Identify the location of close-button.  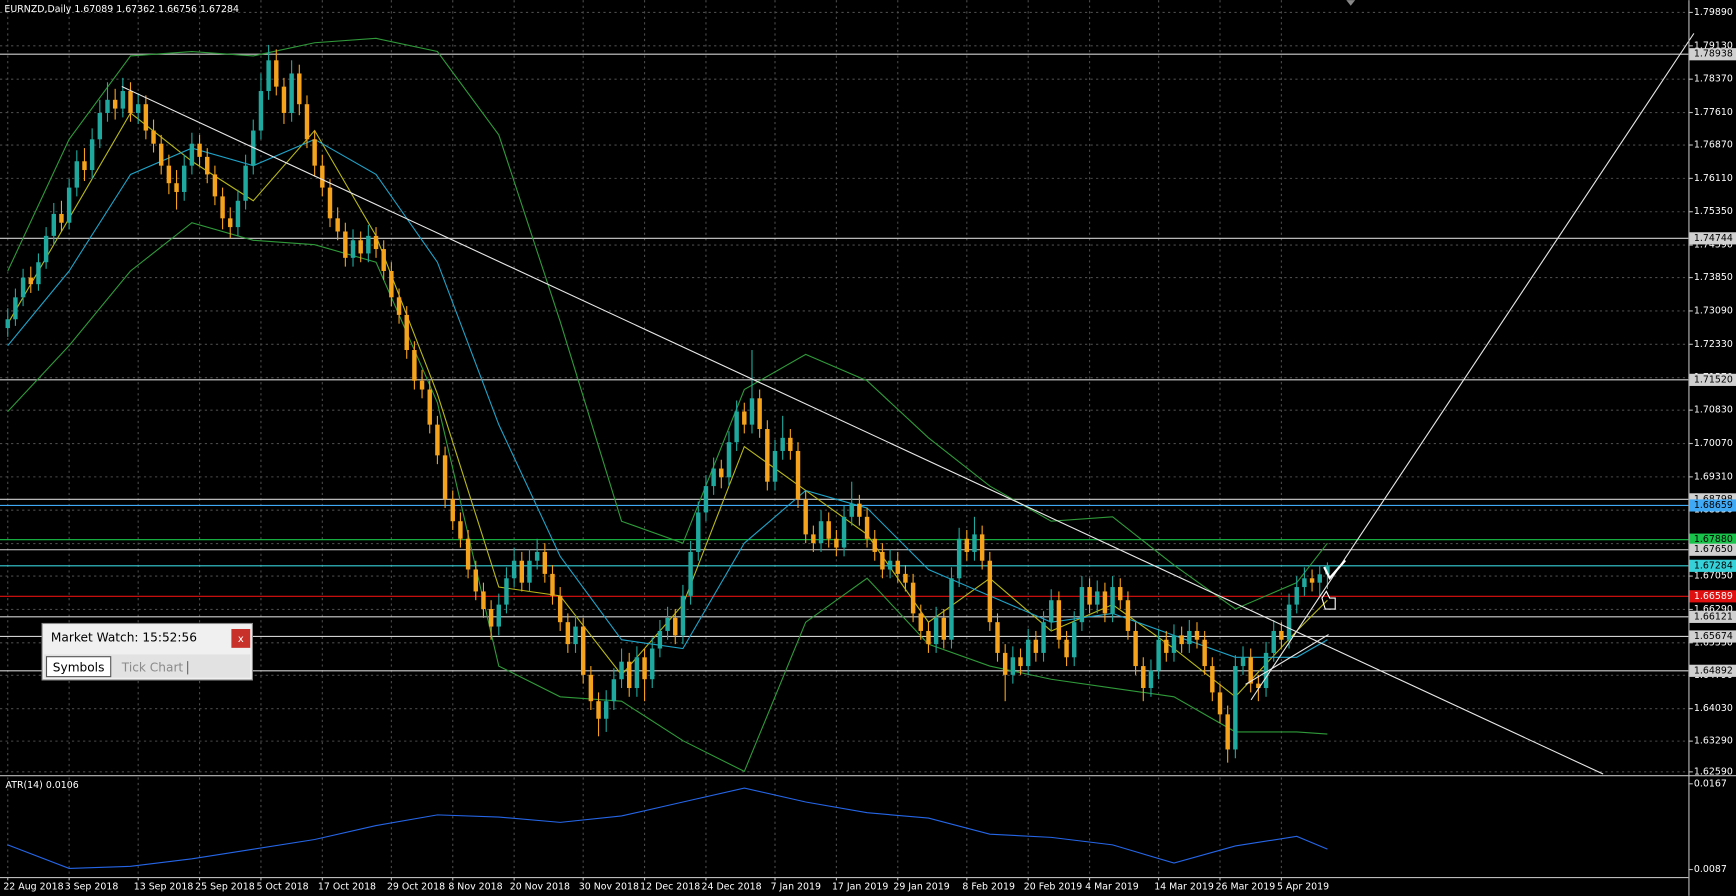
(241, 638).